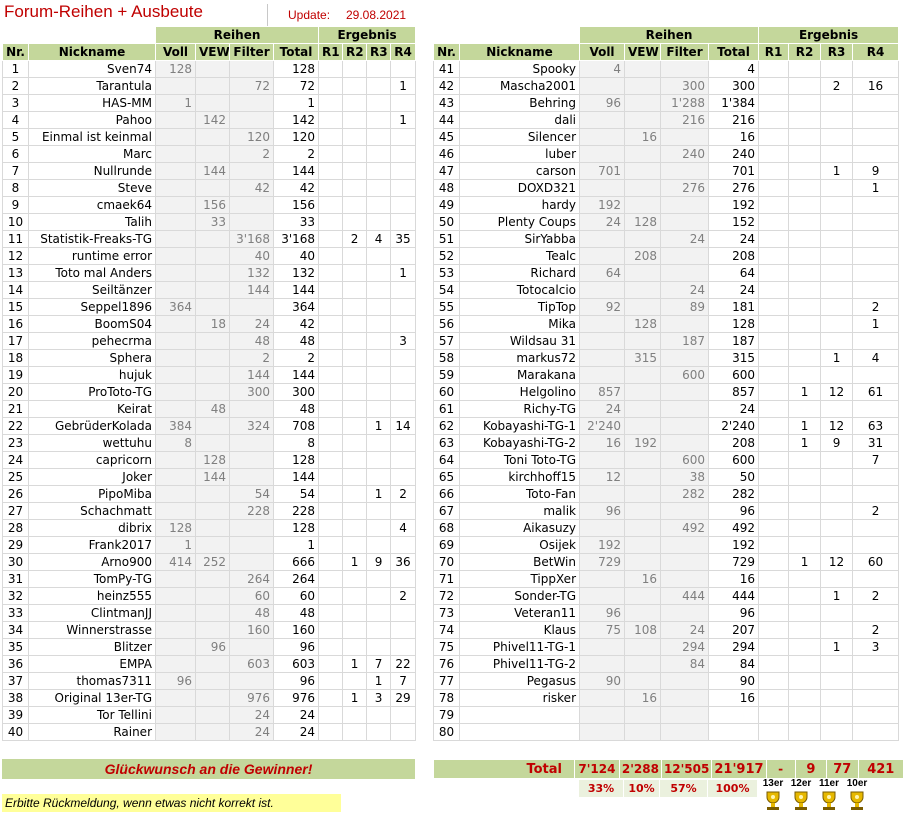 The height and width of the screenshot is (819, 904). I want to click on cell-total: 90, so click(733, 681).